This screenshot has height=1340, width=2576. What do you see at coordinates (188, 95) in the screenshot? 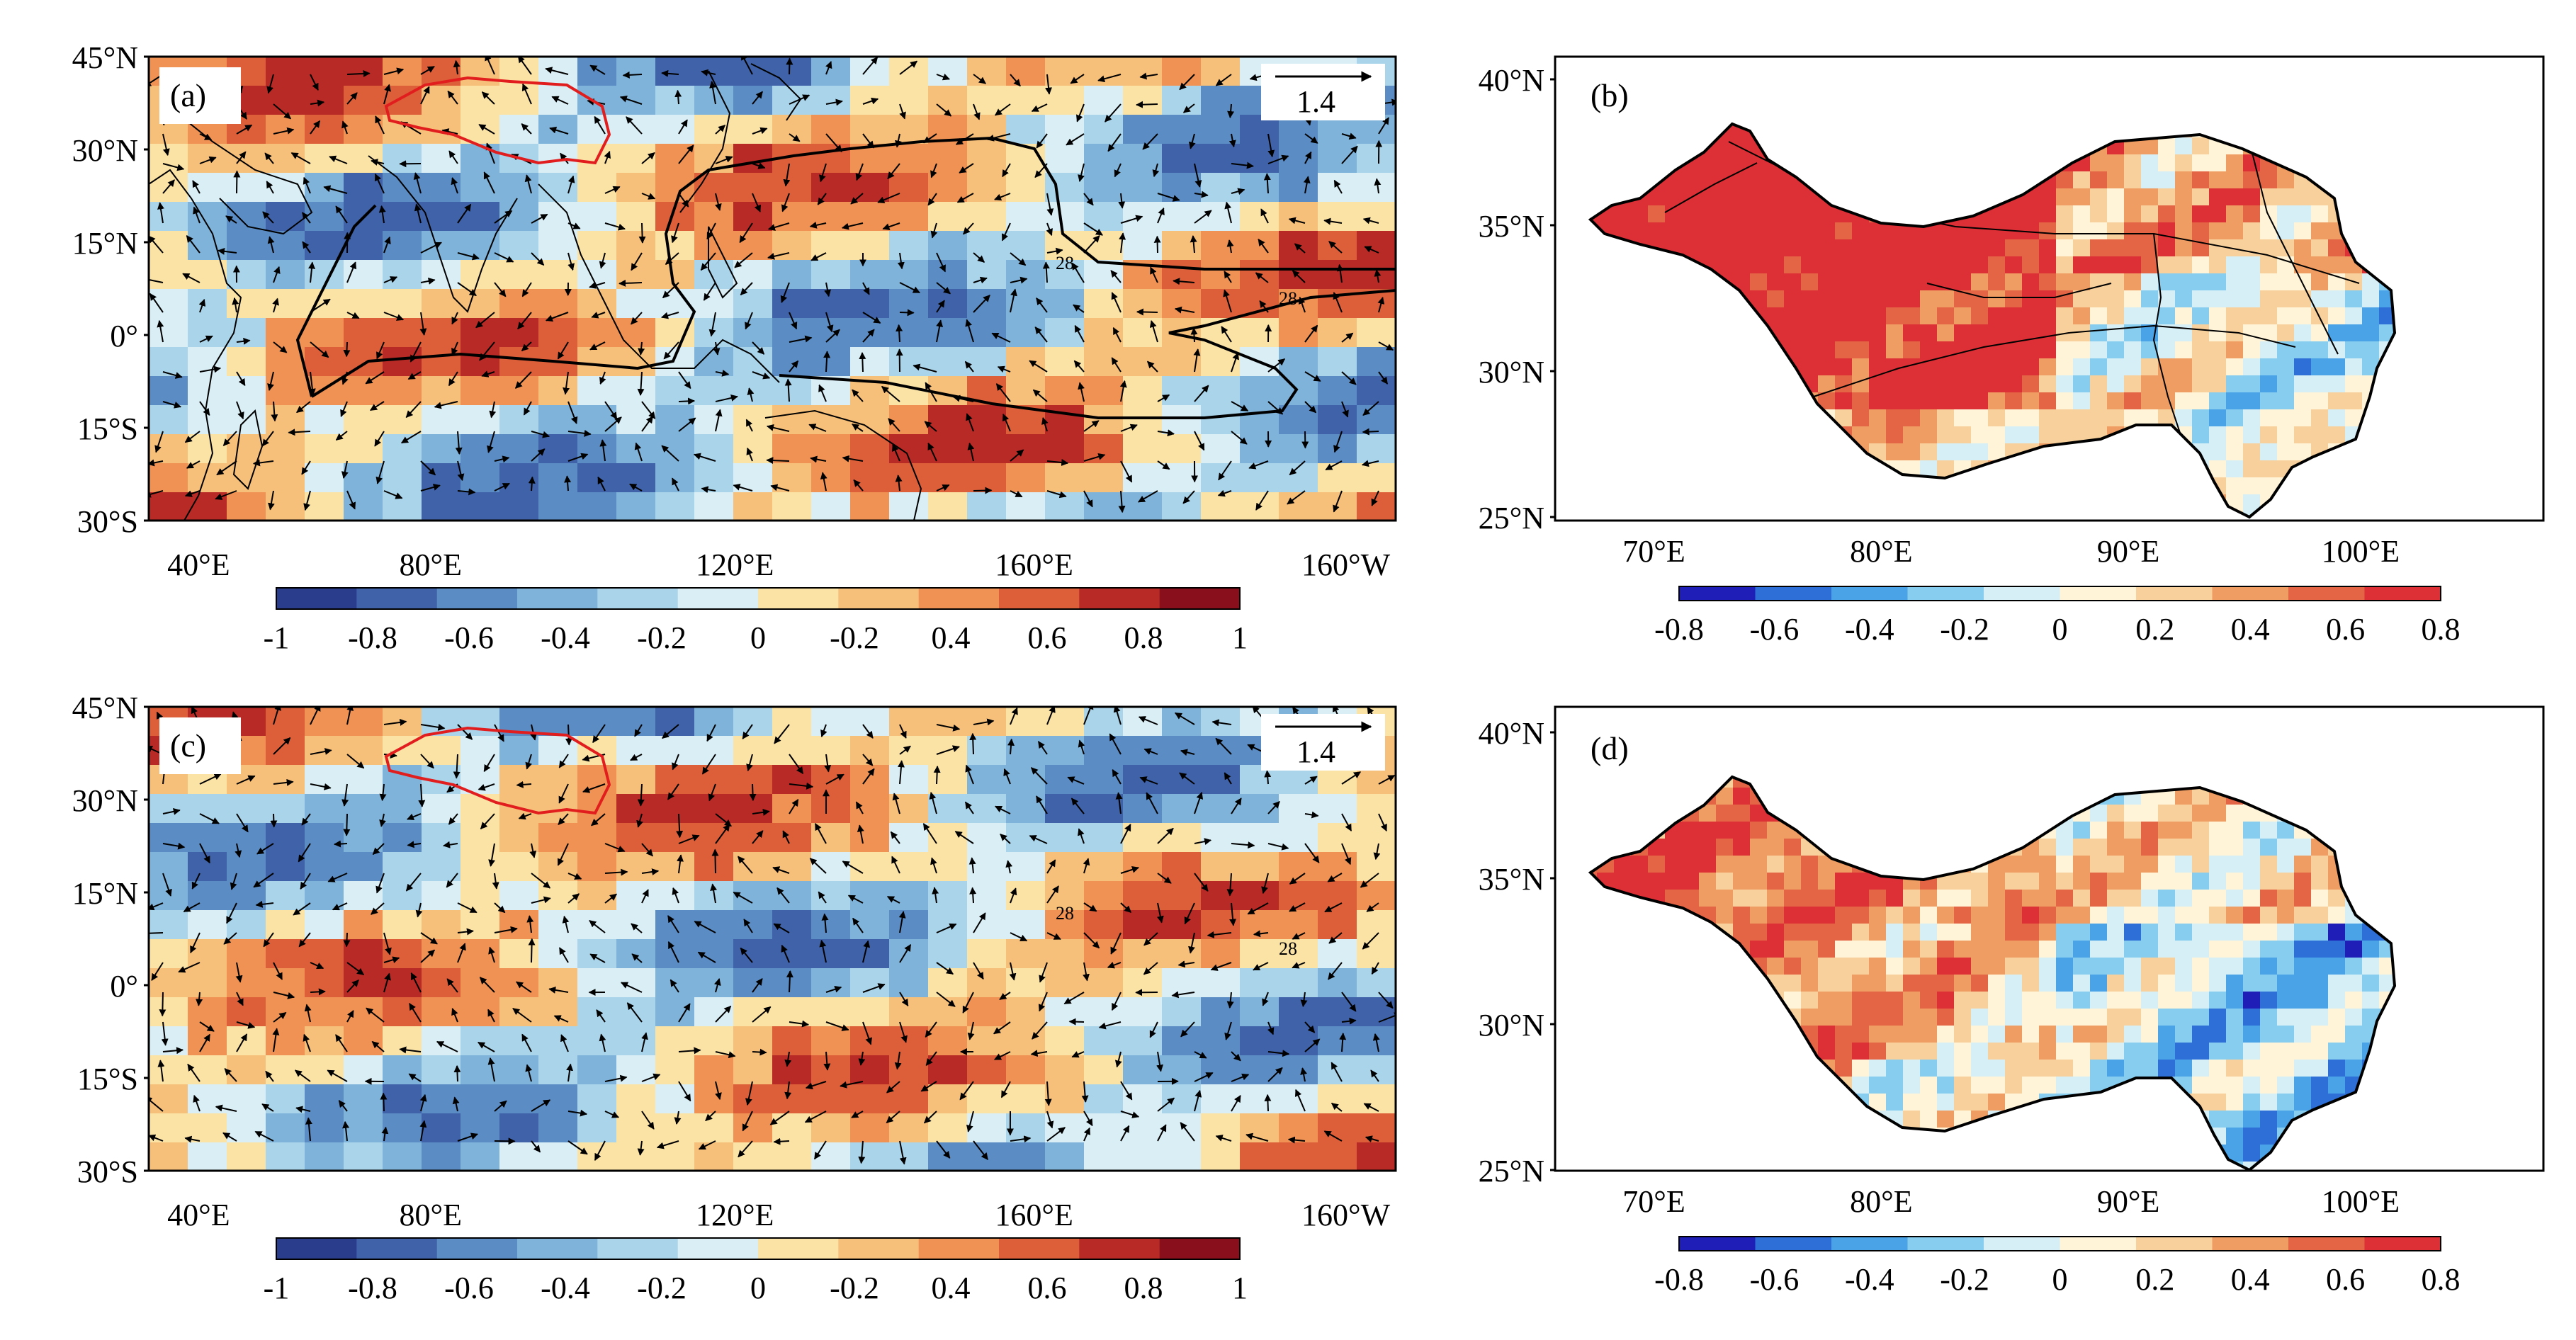
I see `panel-a-label: (a)` at bounding box center [188, 95].